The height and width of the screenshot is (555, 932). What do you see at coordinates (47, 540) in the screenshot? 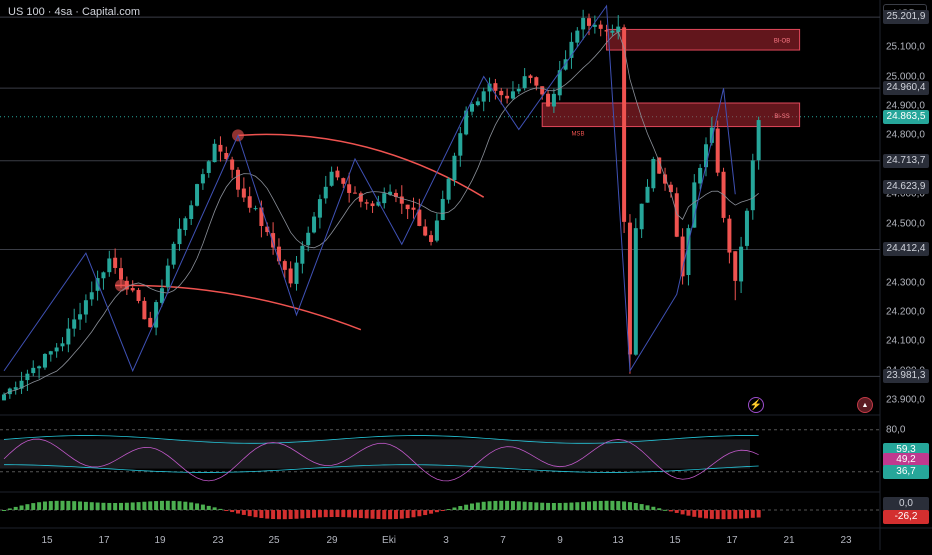
I see `time-label: 15` at bounding box center [47, 540].